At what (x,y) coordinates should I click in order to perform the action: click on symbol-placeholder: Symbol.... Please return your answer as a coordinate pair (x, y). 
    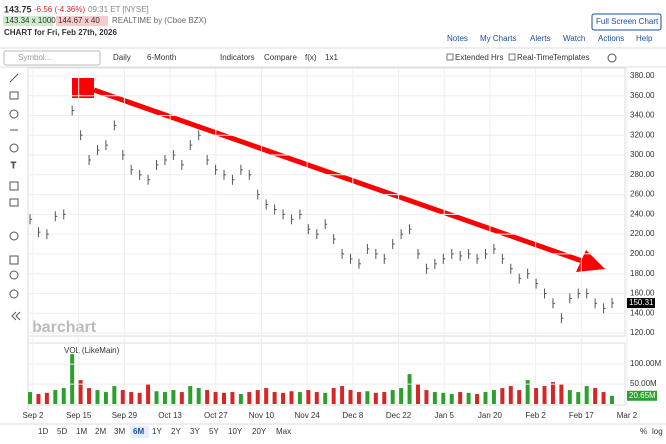
    Looking at the image, I should click on (34, 57).